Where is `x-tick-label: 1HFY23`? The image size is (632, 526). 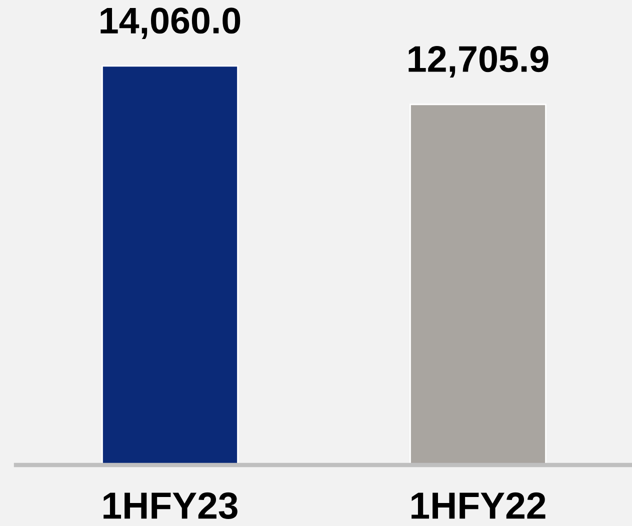 x-tick-label: 1HFY23 is located at coordinates (171, 505).